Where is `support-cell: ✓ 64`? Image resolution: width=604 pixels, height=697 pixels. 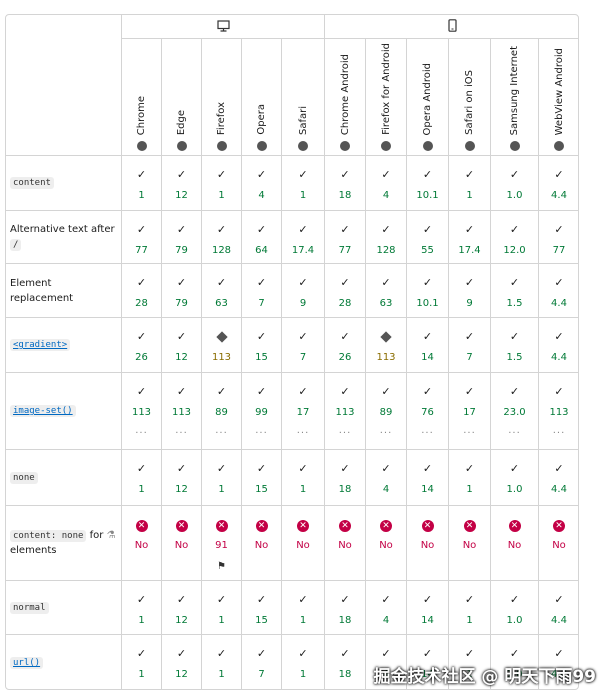
support-cell: ✓ 64 is located at coordinates (262, 237).